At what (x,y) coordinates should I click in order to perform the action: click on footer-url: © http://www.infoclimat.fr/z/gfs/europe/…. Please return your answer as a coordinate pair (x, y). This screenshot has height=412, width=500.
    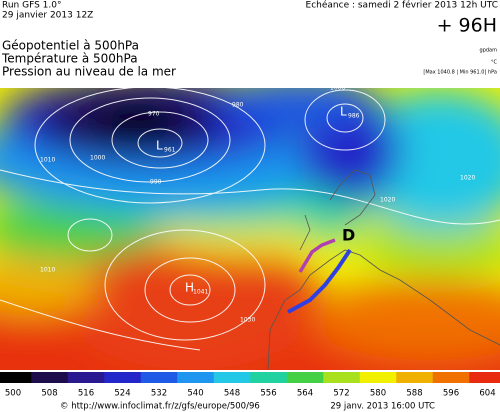
    Looking at the image, I should click on (160, 407).